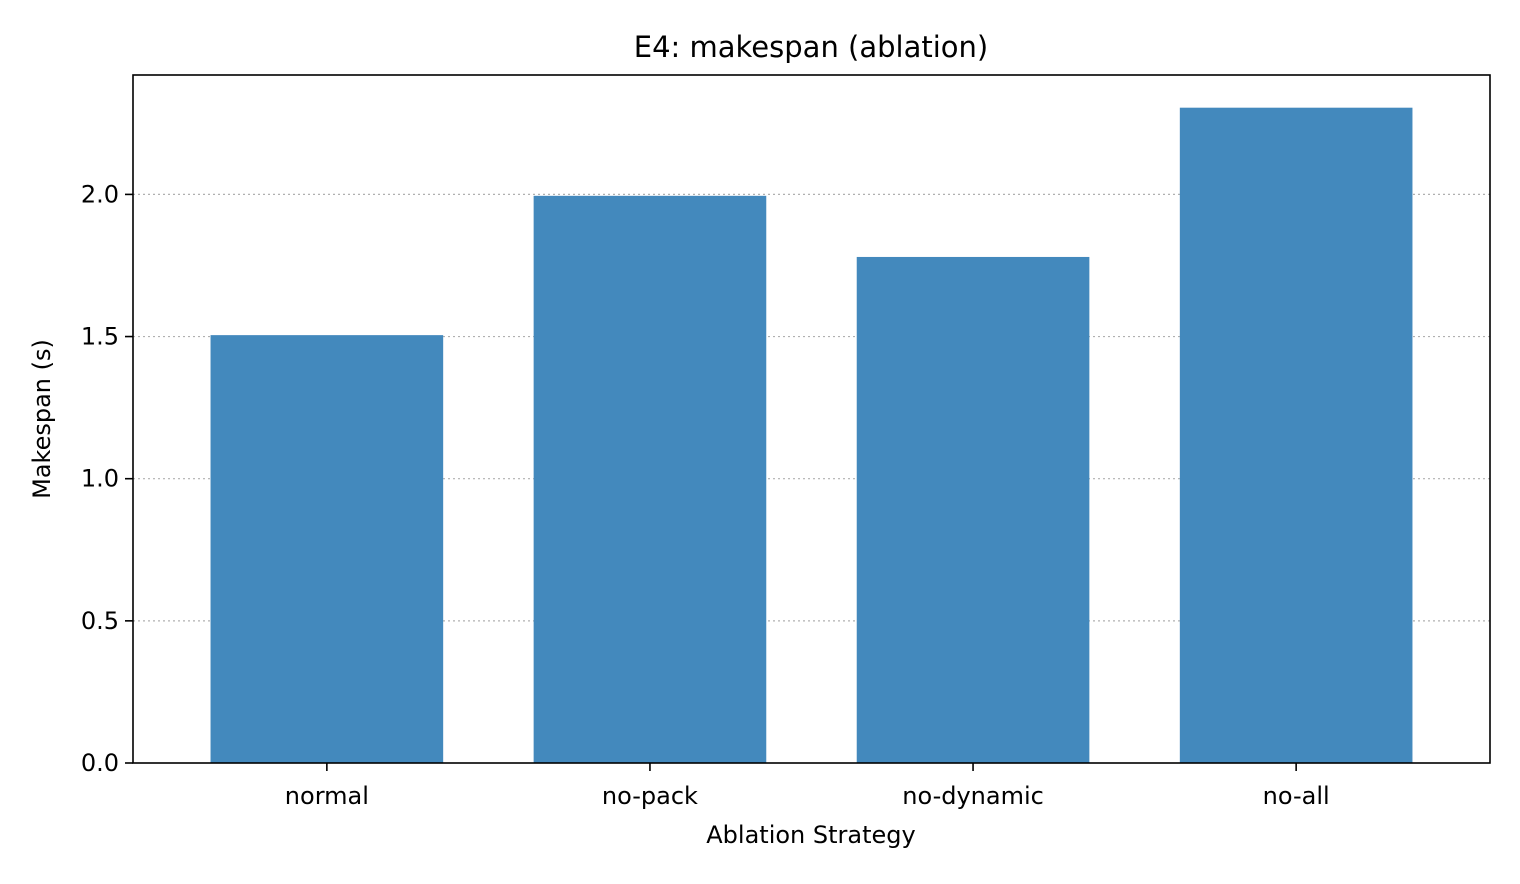 The width and height of the screenshot is (1520, 884). I want to click on bar-no-dynamic, so click(973, 509).